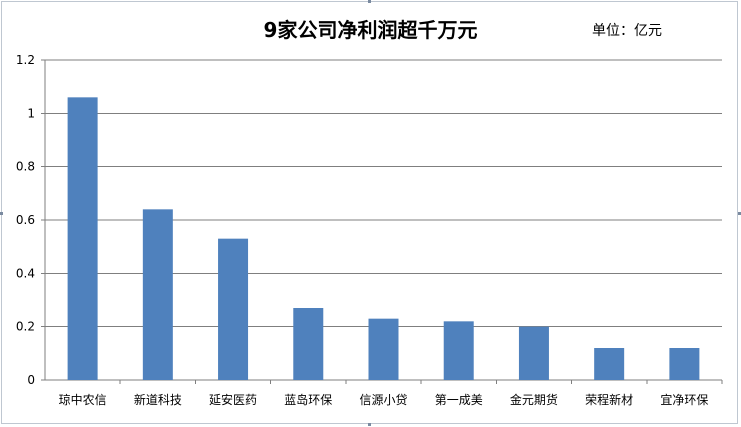 The image size is (741, 427). I want to click on resize-handle-bottom, so click(369, 424).